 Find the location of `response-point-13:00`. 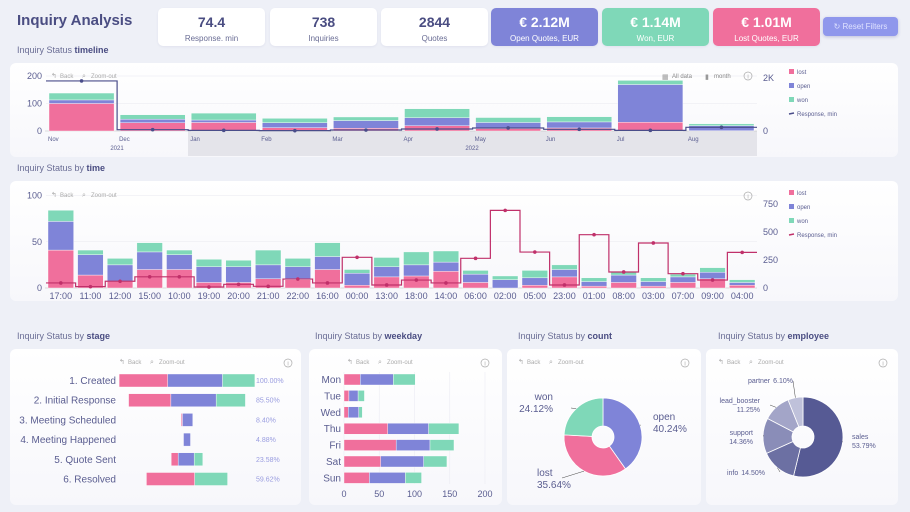

response-point-13:00 is located at coordinates (386, 285).